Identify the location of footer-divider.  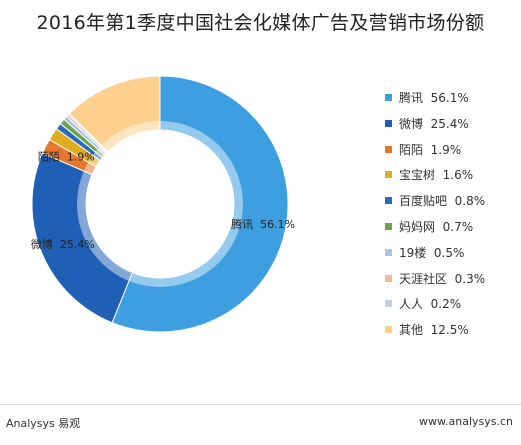
(260, 404).